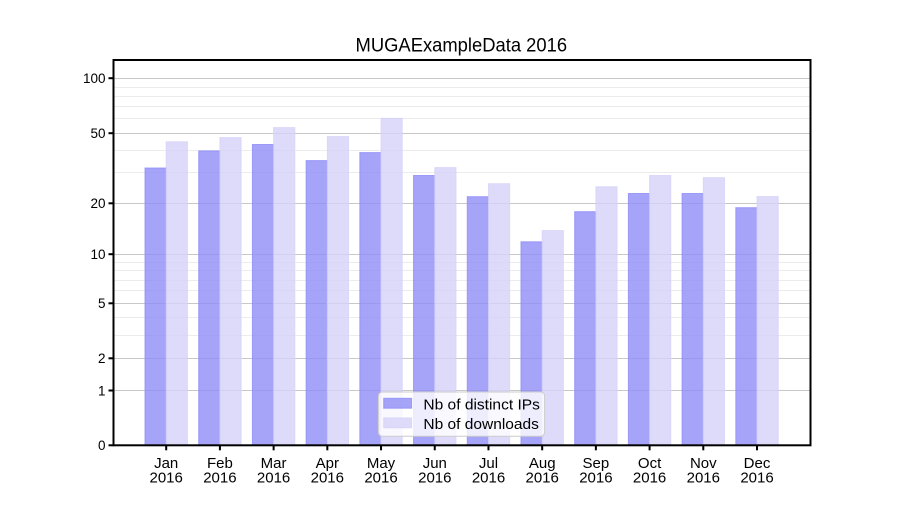 The width and height of the screenshot is (900, 505). Describe the element at coordinates (381, 463) in the screenshot. I see `svg-text: May` at that location.